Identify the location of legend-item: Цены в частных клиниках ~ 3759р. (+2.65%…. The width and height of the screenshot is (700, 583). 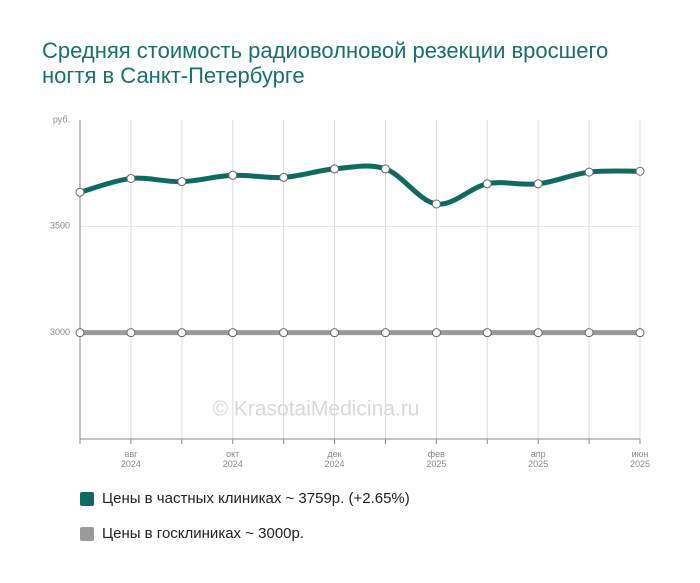
(245, 498).